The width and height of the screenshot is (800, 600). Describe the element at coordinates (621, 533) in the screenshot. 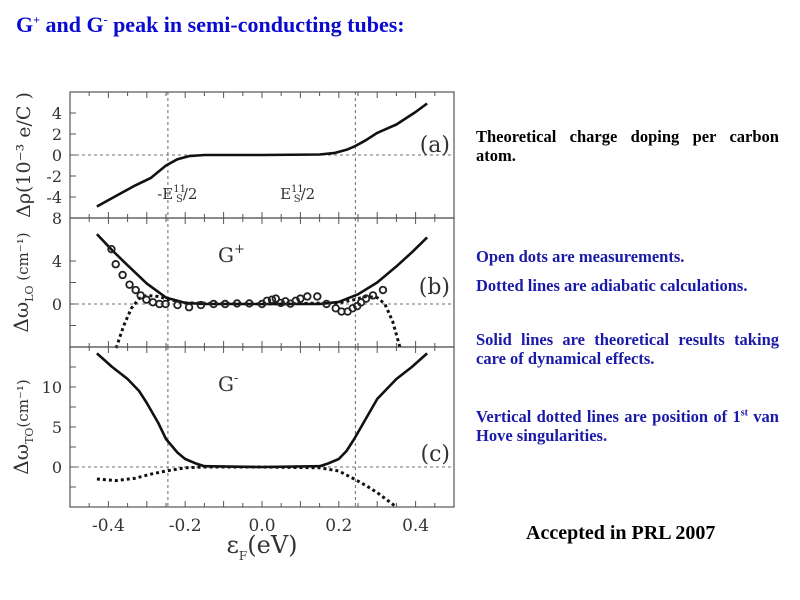

I see `accepted-note: Accepted in PRL 2007` at that location.